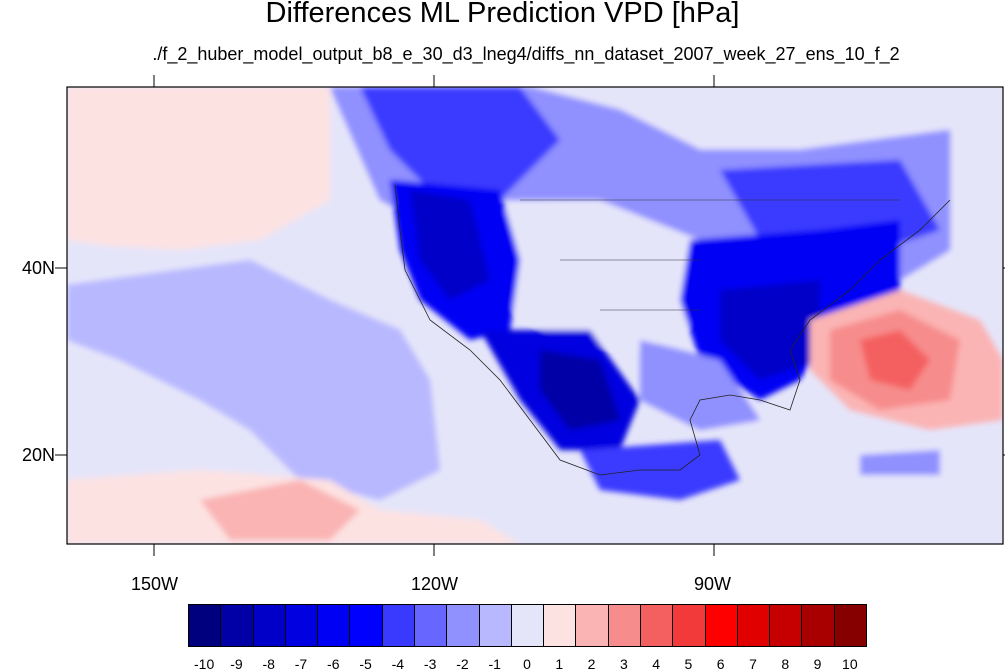 The height and width of the screenshot is (672, 1005). Describe the element at coordinates (850, 664) in the screenshot. I see `colorbar-label: 10` at that location.